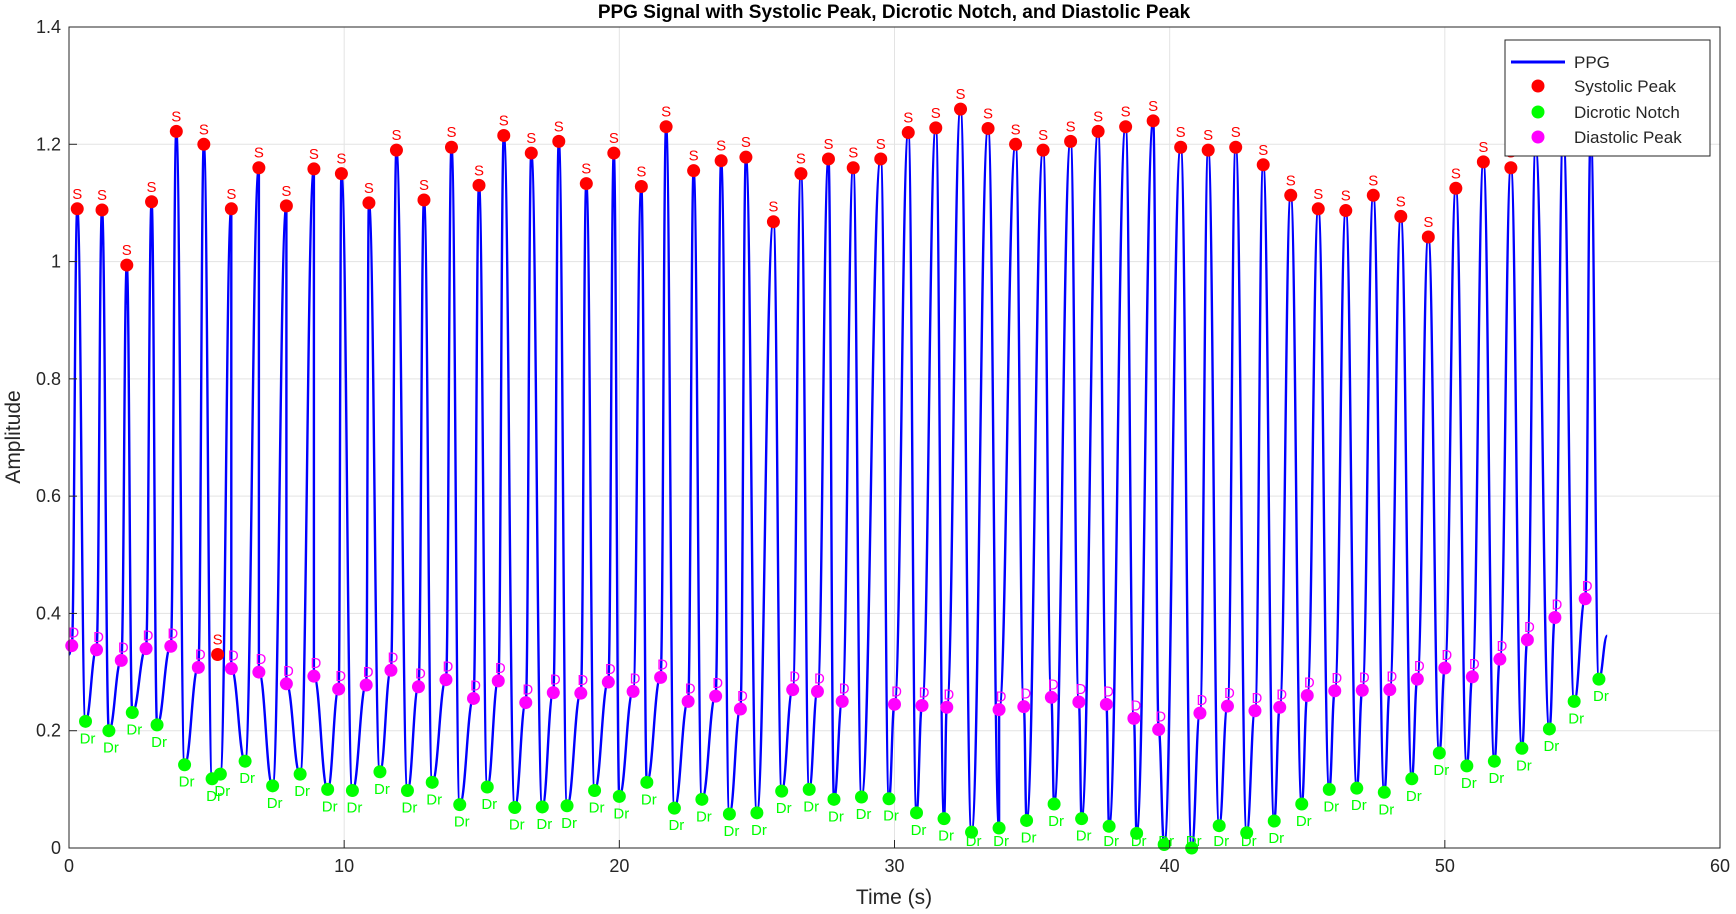 The image size is (1736, 914). Describe the element at coordinates (48, 731) in the screenshot. I see `y-tick-label: 0.2` at that location.